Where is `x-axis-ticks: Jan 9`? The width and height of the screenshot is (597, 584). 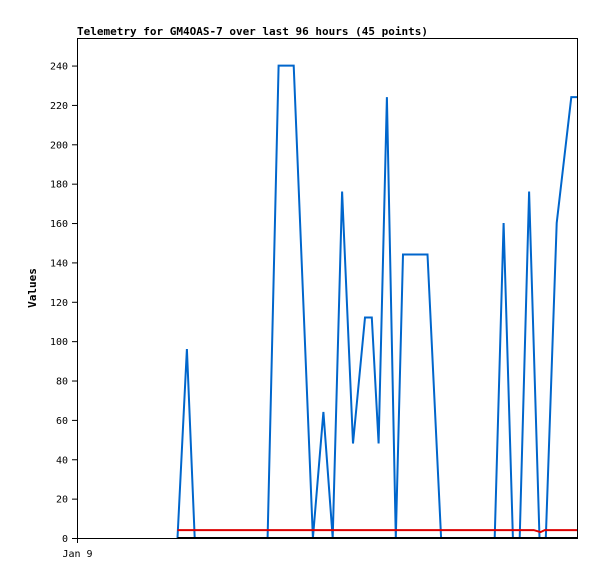 x-axis-ticks: Jan 9 is located at coordinates (77, 549).